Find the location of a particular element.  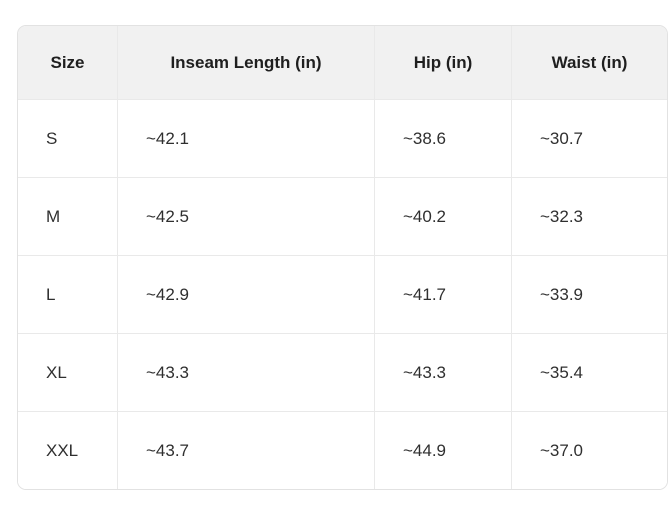

hip-cell: ~41.7 is located at coordinates (442, 294).